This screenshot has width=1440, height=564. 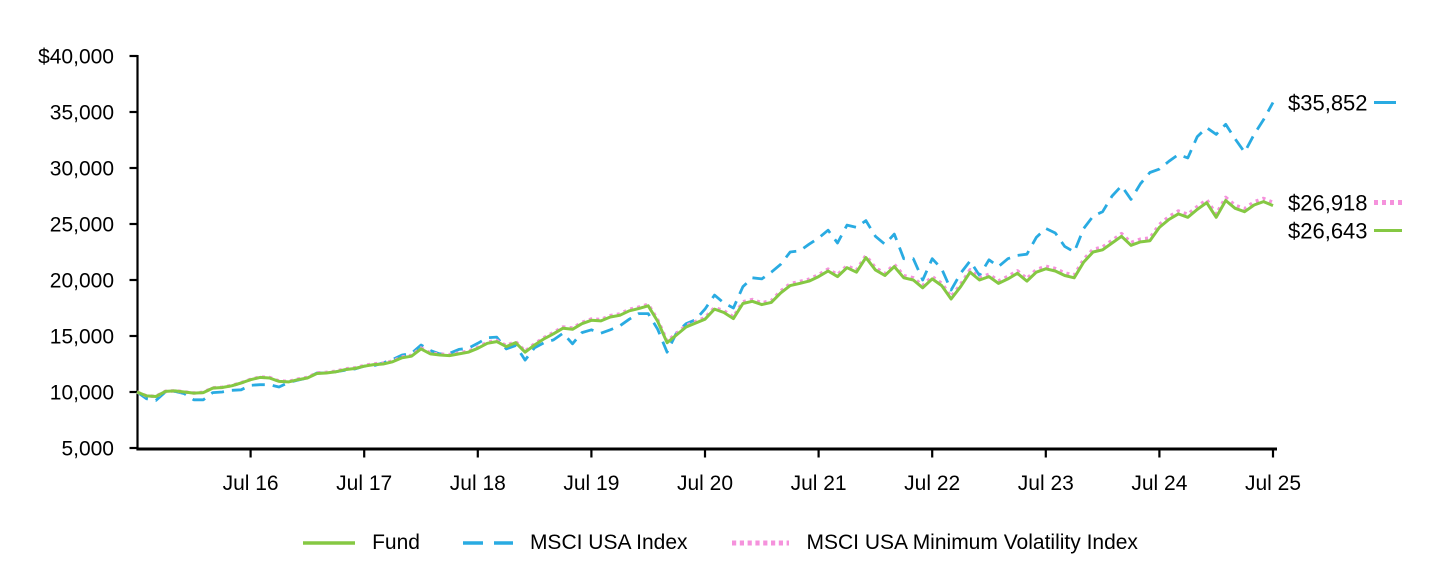 I want to click on end-value-label-msci-usa-index: $35,852, so click(x=1328, y=102).